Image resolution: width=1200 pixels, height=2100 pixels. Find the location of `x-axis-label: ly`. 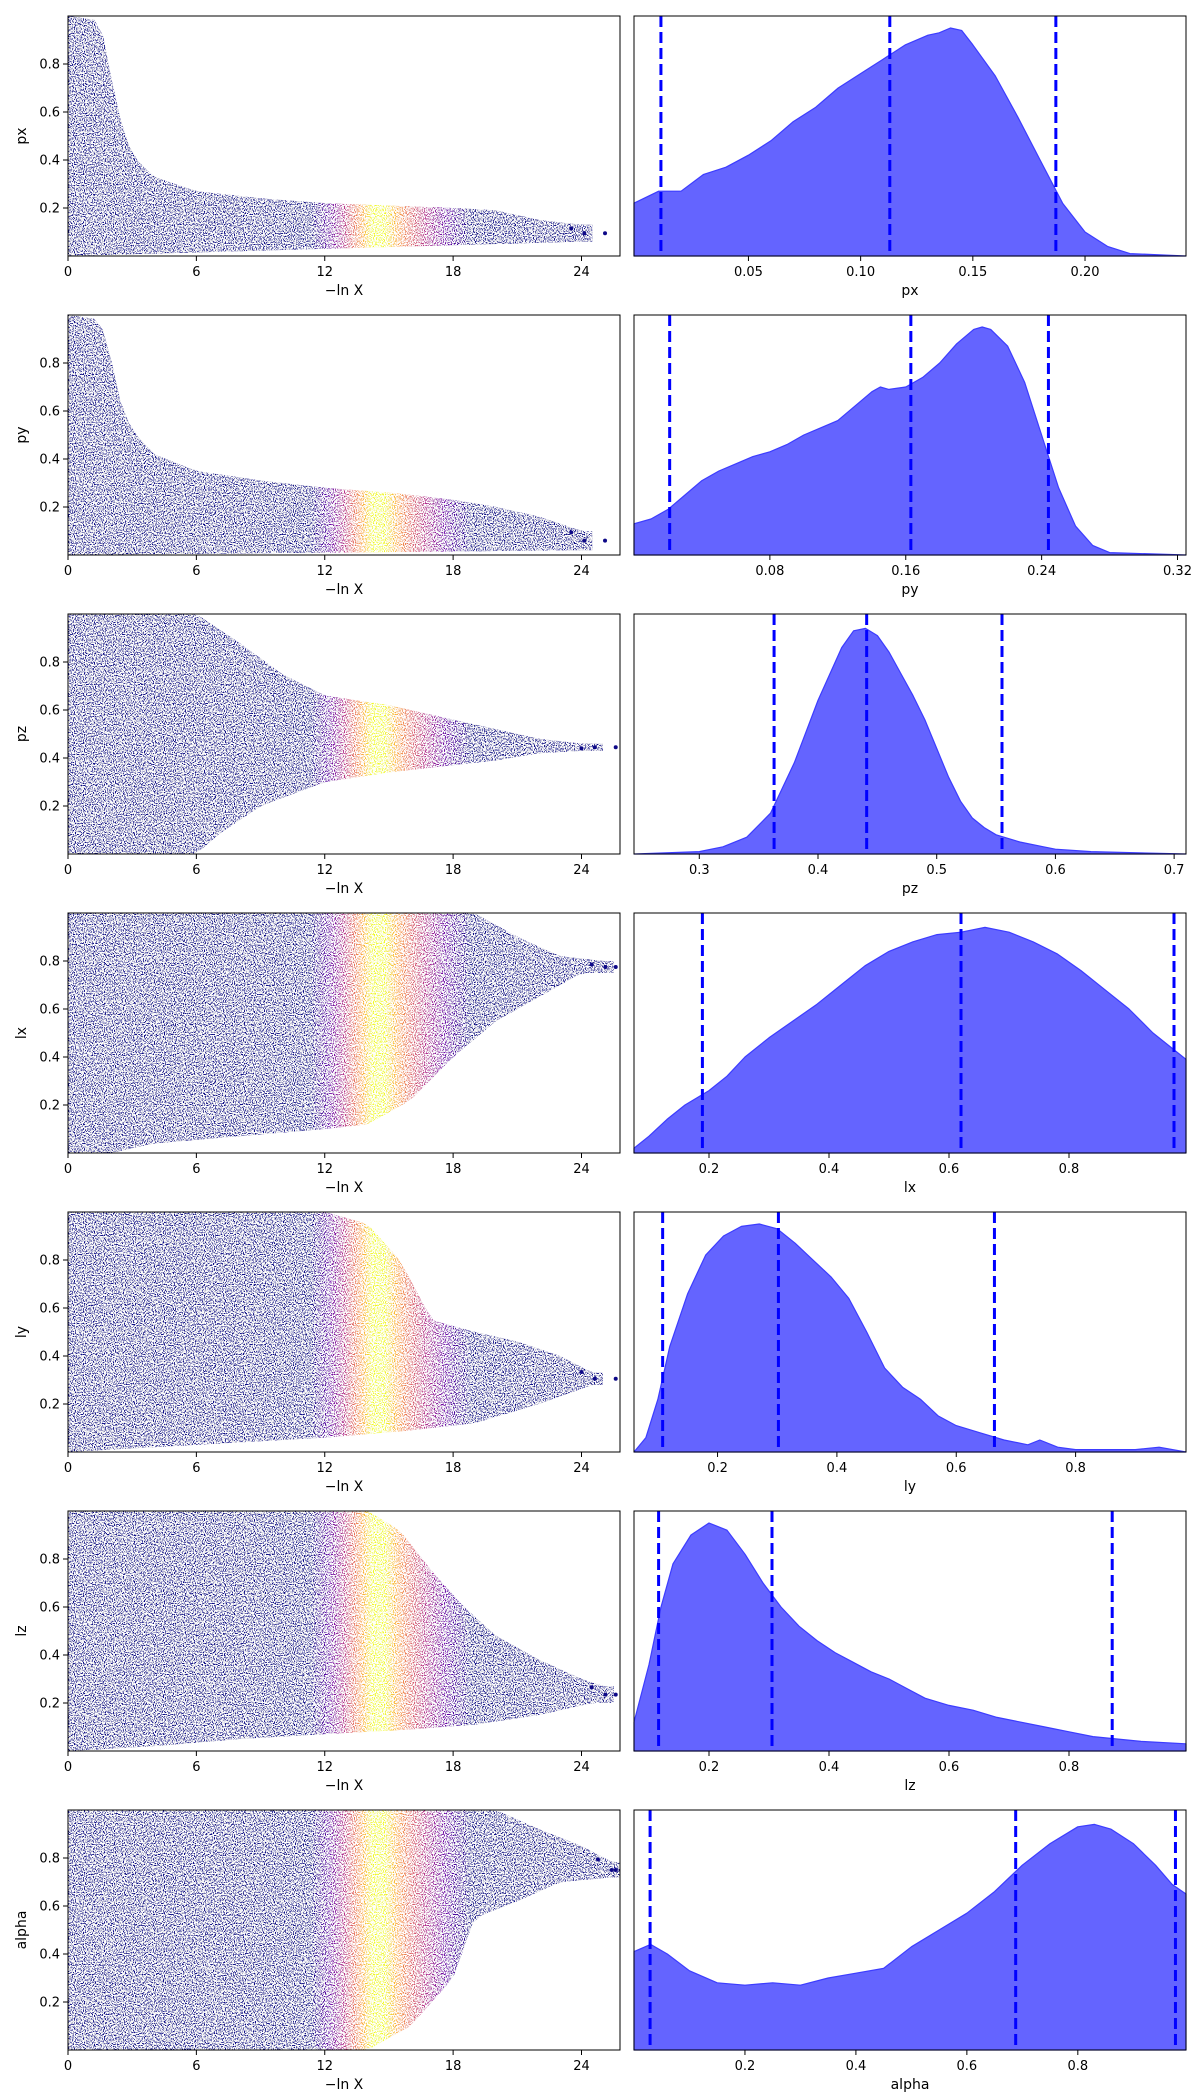

x-axis-label: ly is located at coordinates (910, 1487).